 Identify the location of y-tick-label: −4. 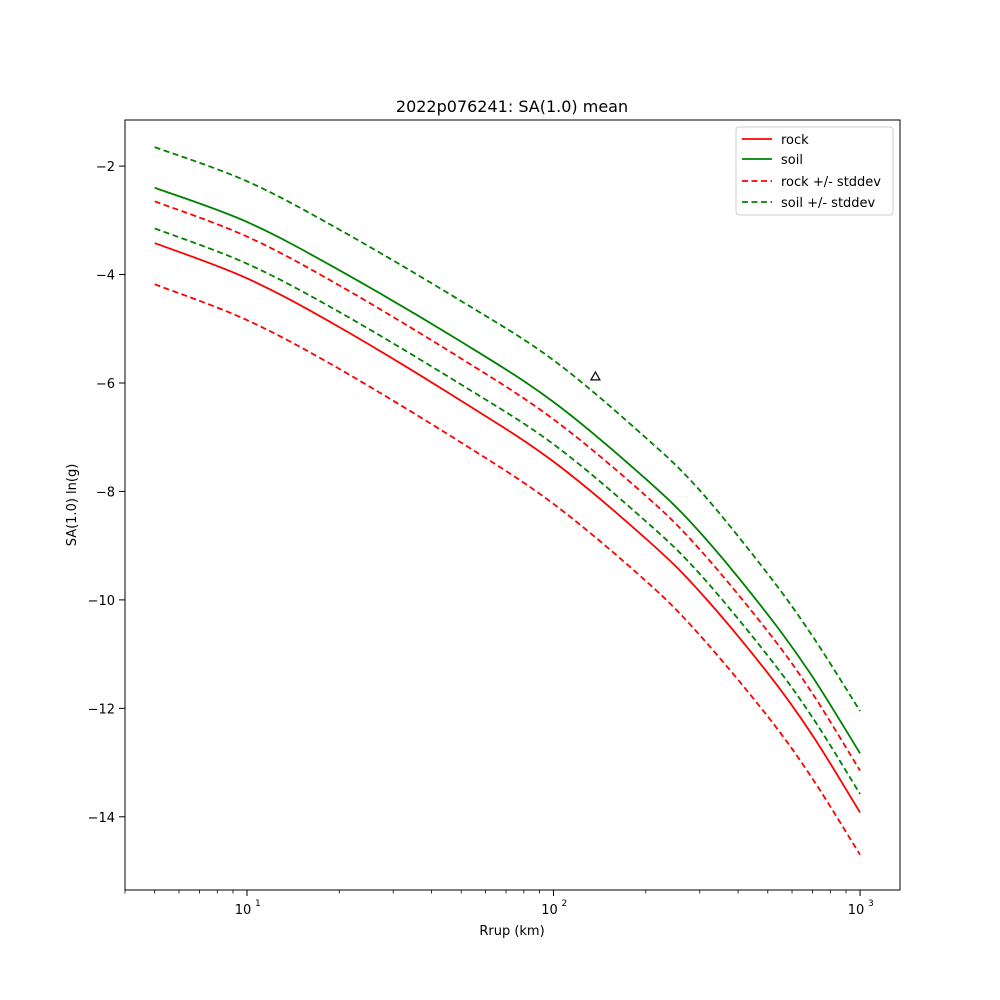
(105, 276).